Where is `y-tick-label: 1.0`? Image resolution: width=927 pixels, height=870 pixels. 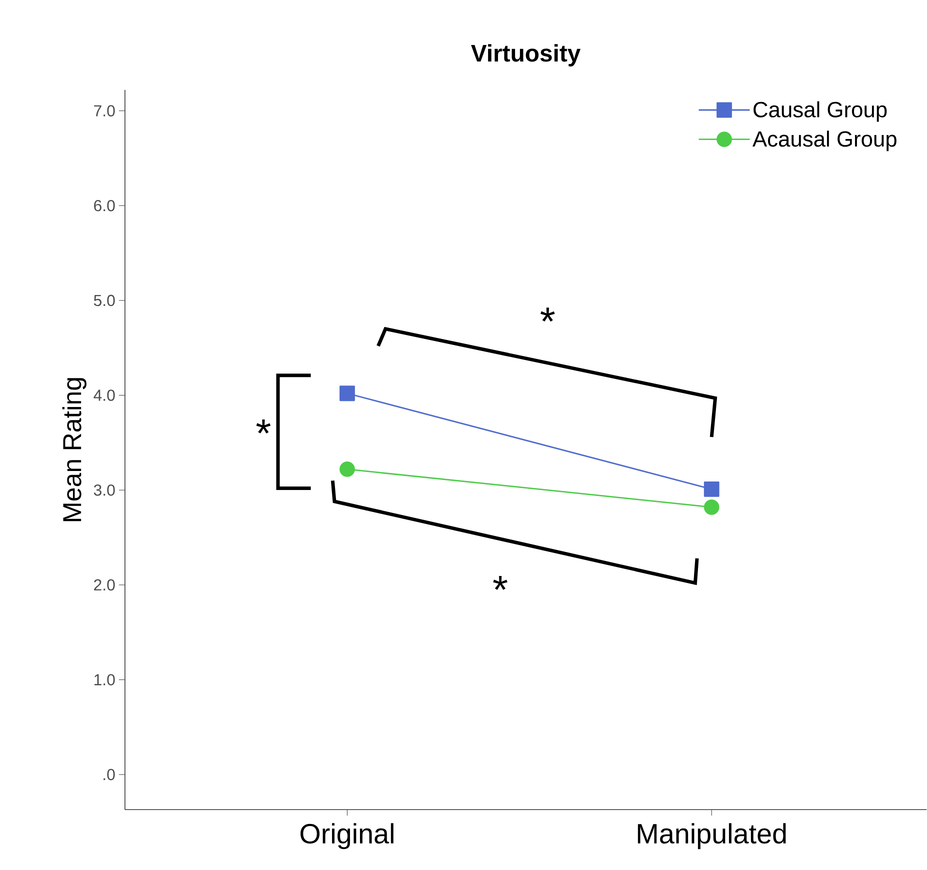
y-tick-label: 1.0 is located at coordinates (104, 680).